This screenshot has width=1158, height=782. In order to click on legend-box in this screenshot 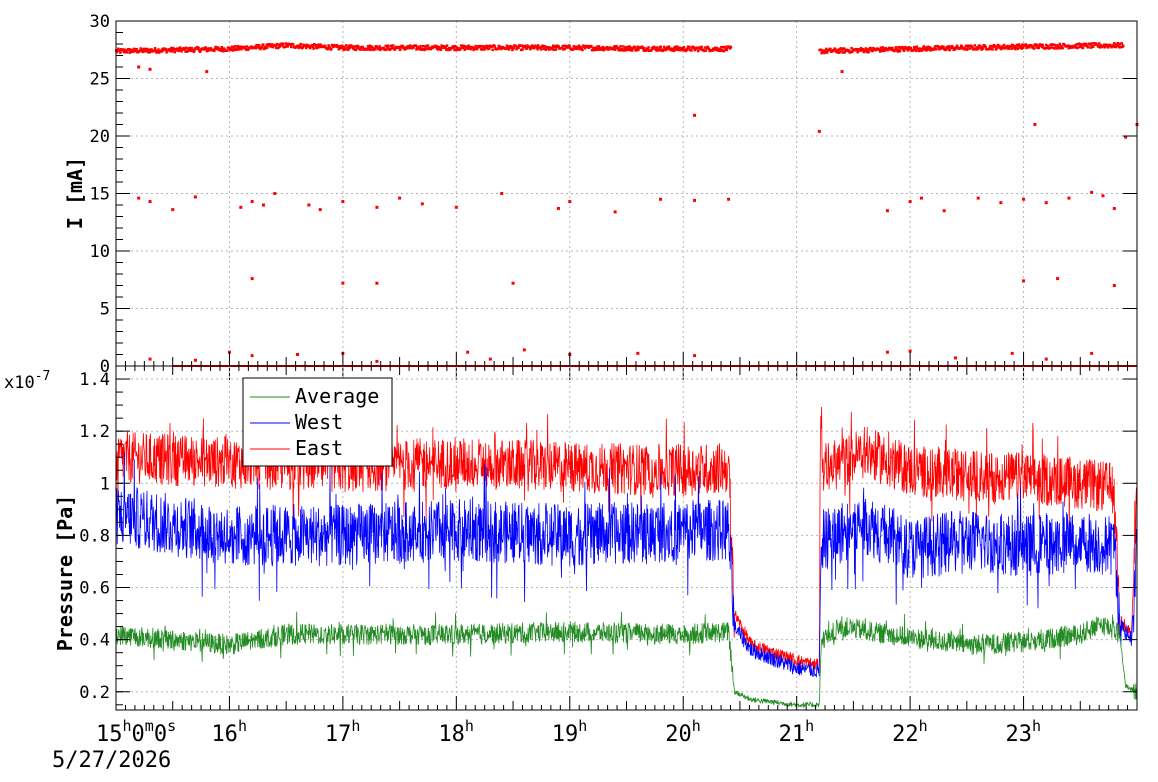, I will do `click(317, 422)`.